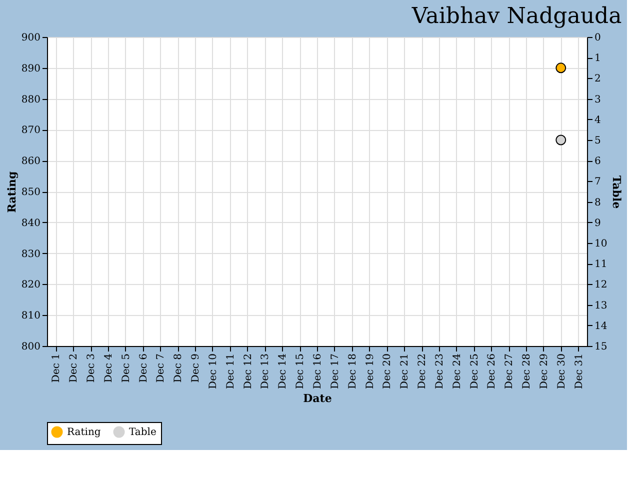 The width and height of the screenshot is (640, 480). I want to click on y2-tick-label: 12, so click(601, 285).